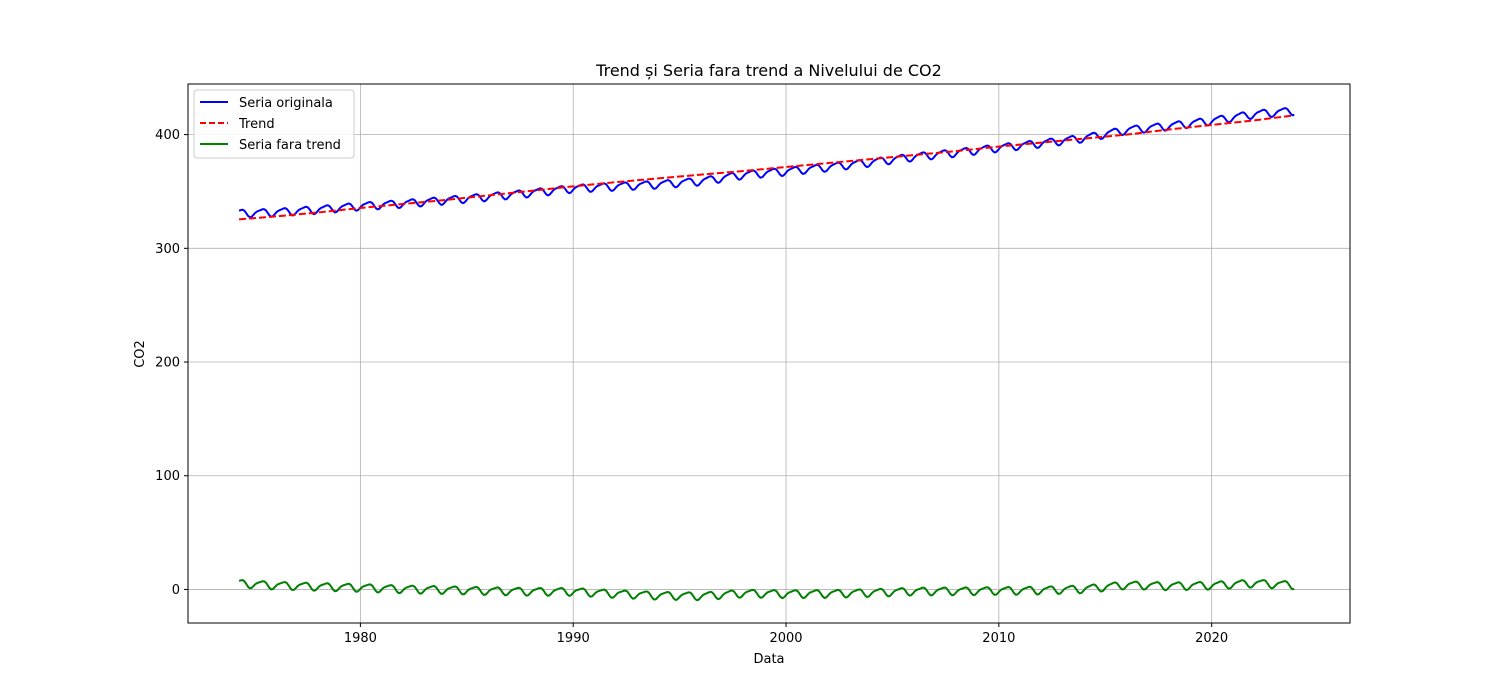 The width and height of the screenshot is (1500, 700). Describe the element at coordinates (290, 145) in the screenshot. I see `legend-label-seria-fara-trend: Seria fara trend` at that location.